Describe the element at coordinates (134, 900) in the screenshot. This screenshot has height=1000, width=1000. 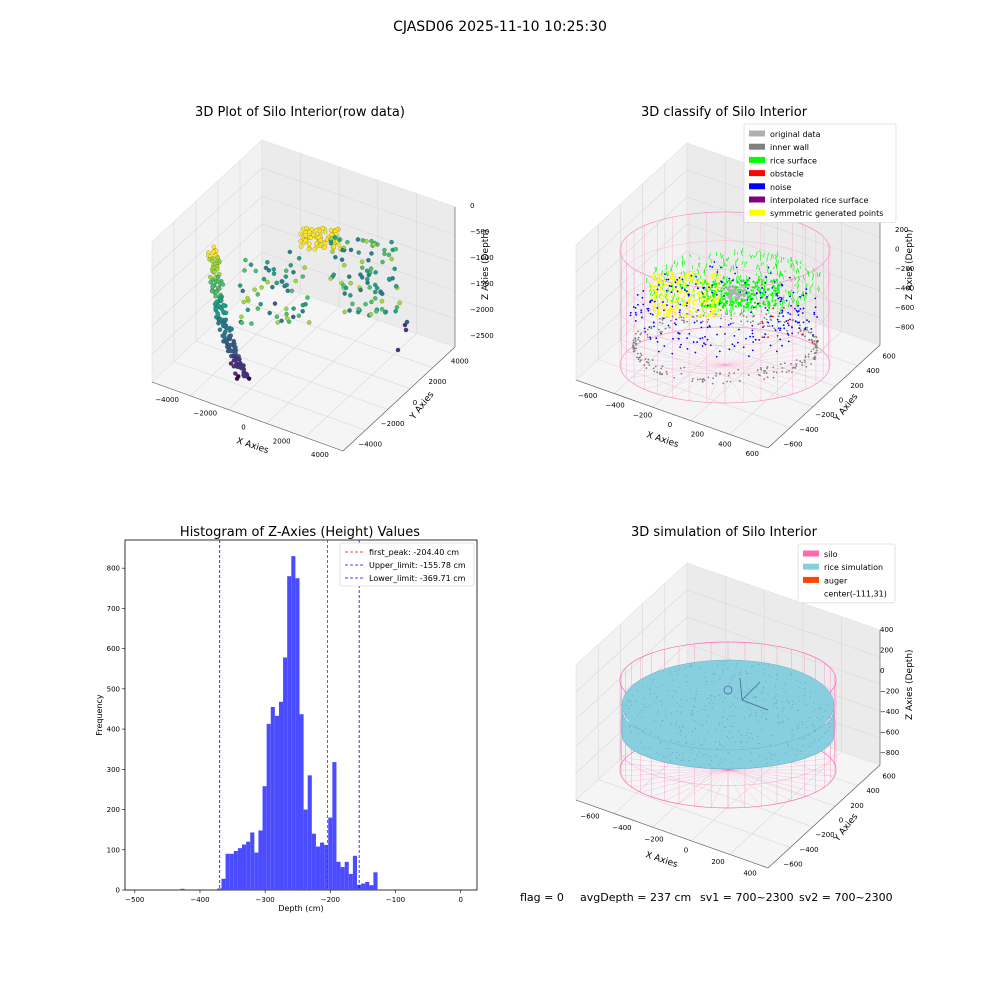
I see `x-tick-label: −500` at that location.